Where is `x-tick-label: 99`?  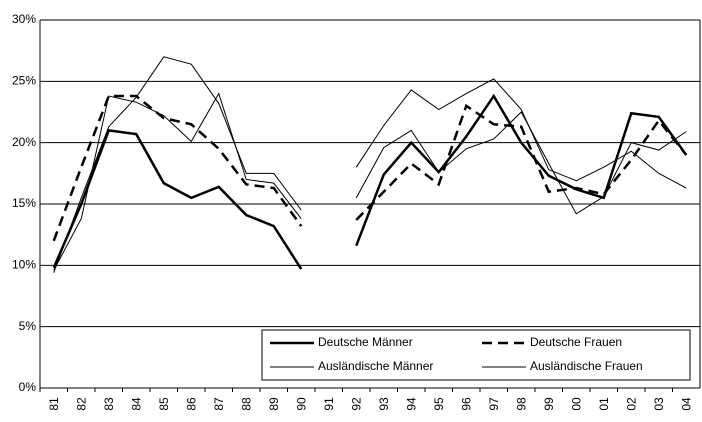 x-tick-label: 99 is located at coordinates (549, 404).